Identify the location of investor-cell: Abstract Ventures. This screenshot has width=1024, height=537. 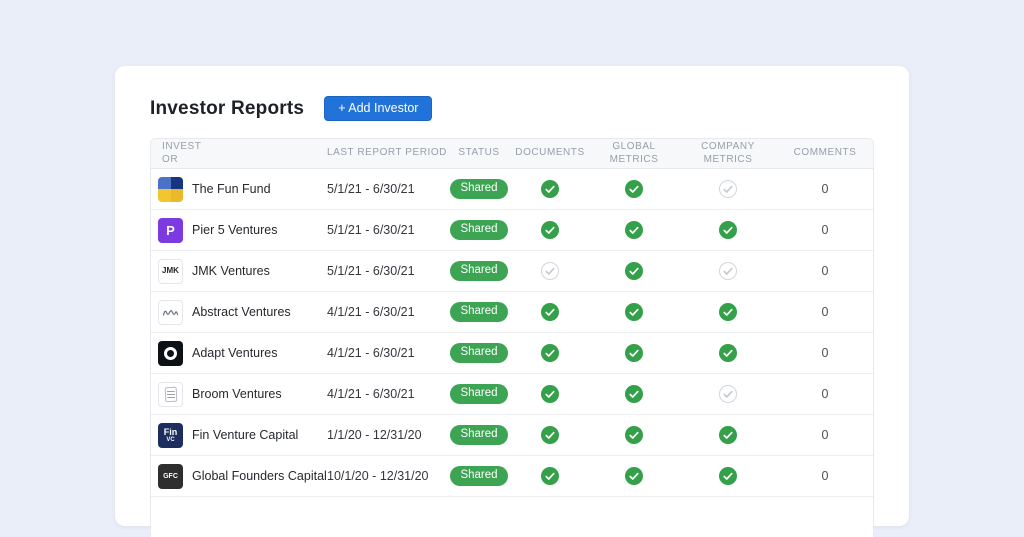
(239, 312).